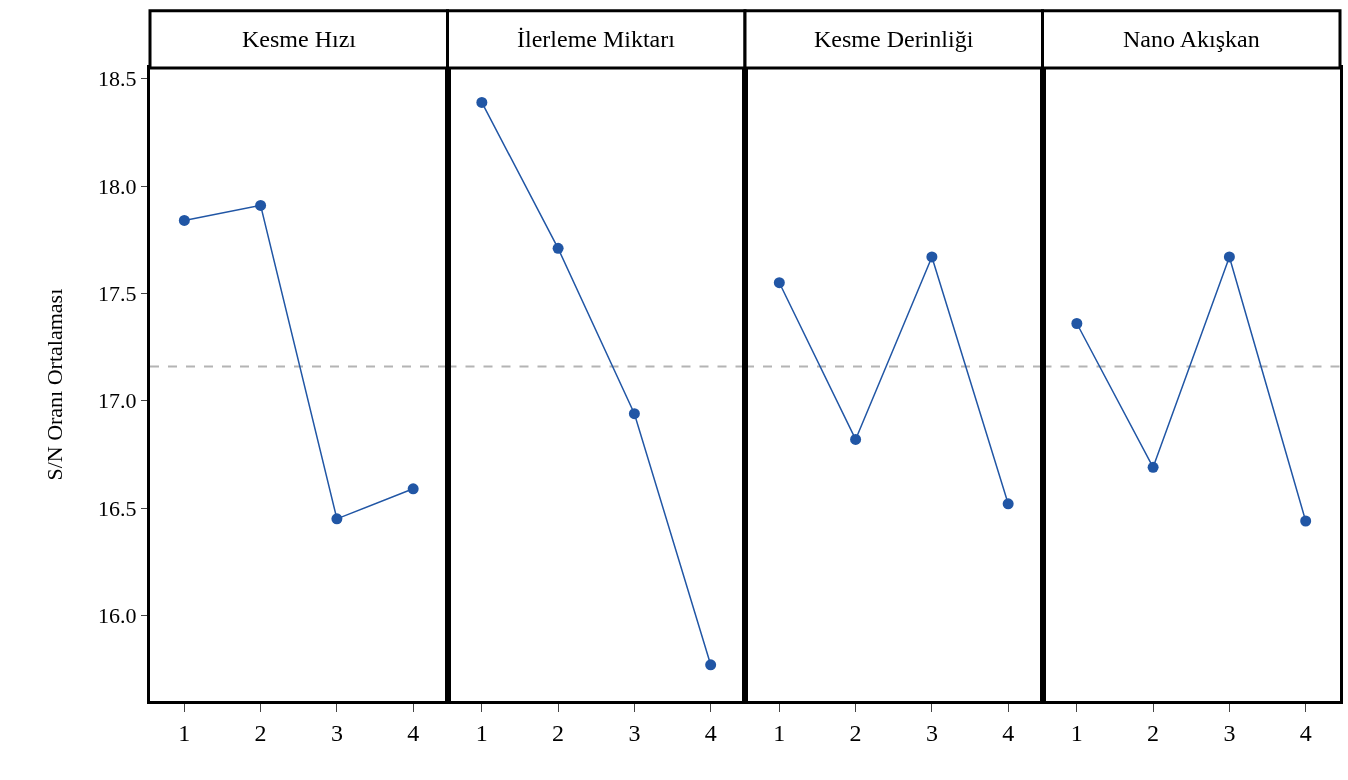  What do you see at coordinates (894, 39) in the screenshot?
I see `chart-title: Kesme Derinliği` at bounding box center [894, 39].